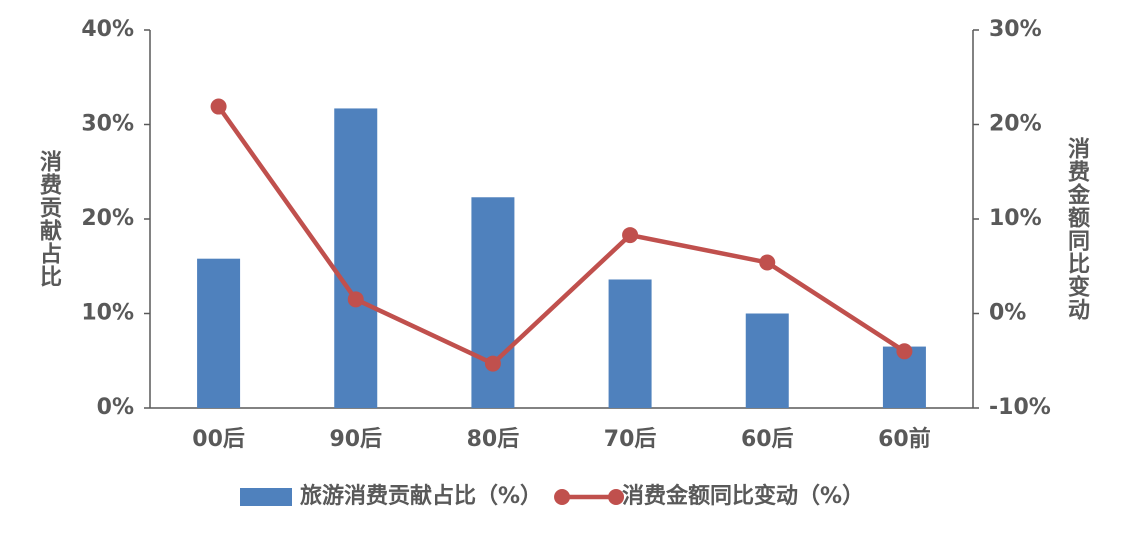  What do you see at coordinates (1015, 124) in the screenshot?
I see `y2-tick-label: 20%` at bounding box center [1015, 124].